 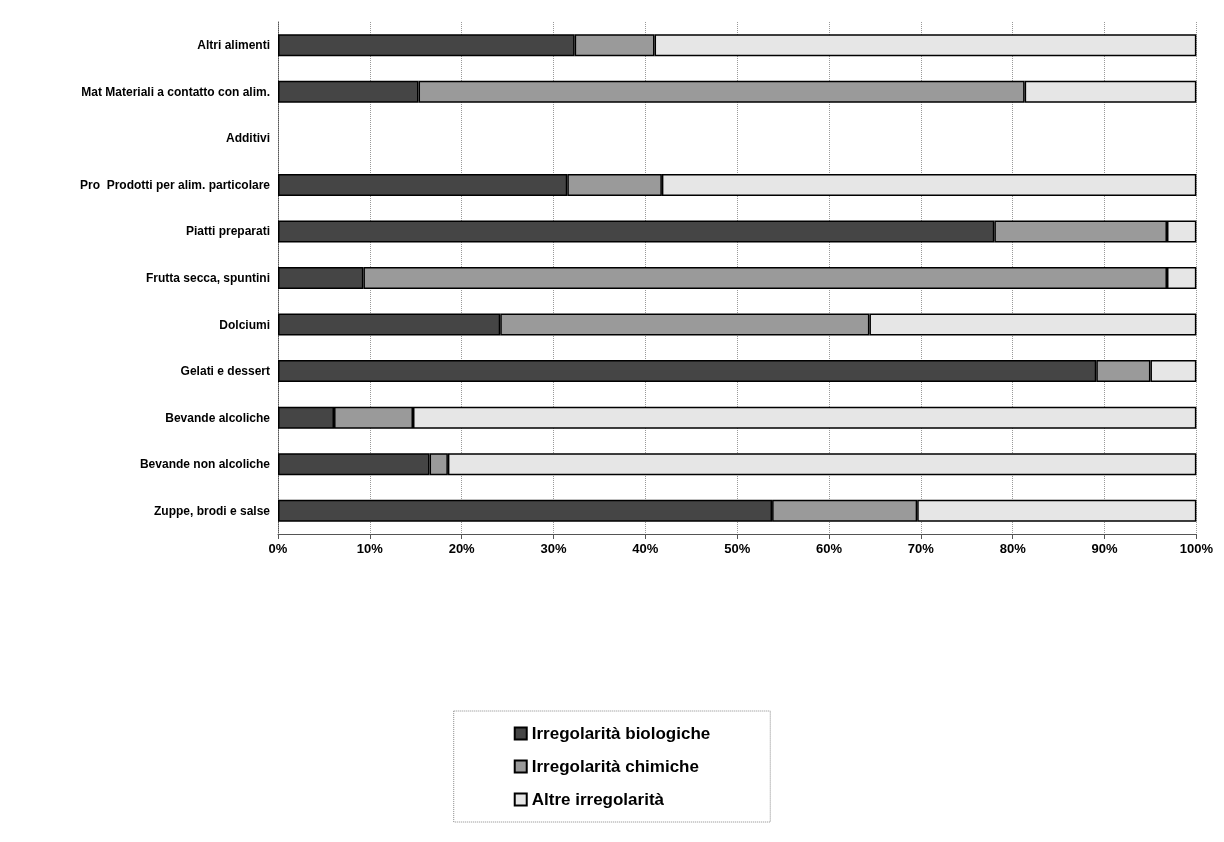 What do you see at coordinates (462, 548) in the screenshot?
I see `x-tick-label: 20%` at bounding box center [462, 548].